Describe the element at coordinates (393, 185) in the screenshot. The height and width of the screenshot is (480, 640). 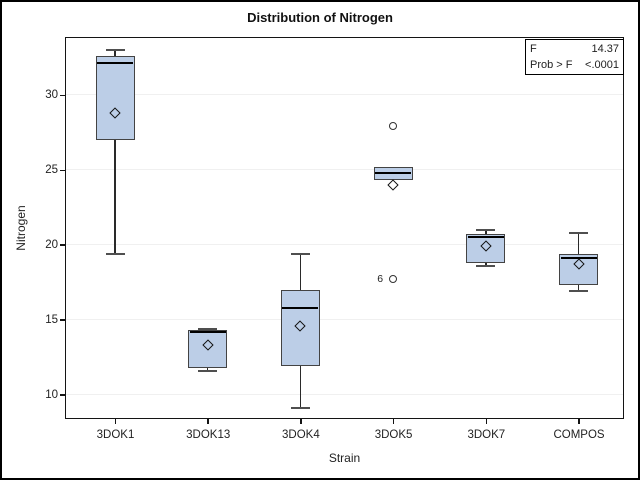
I see `mean-diamond-marker` at that location.